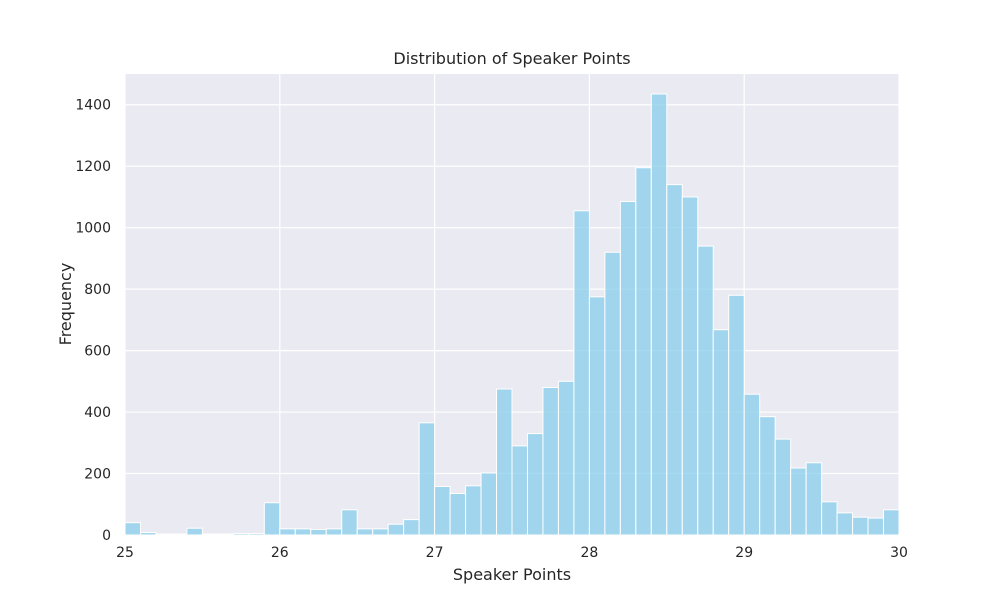 The width and height of the screenshot is (1000, 600). What do you see at coordinates (125, 553) in the screenshot?
I see `x-tick-label: 25` at bounding box center [125, 553].